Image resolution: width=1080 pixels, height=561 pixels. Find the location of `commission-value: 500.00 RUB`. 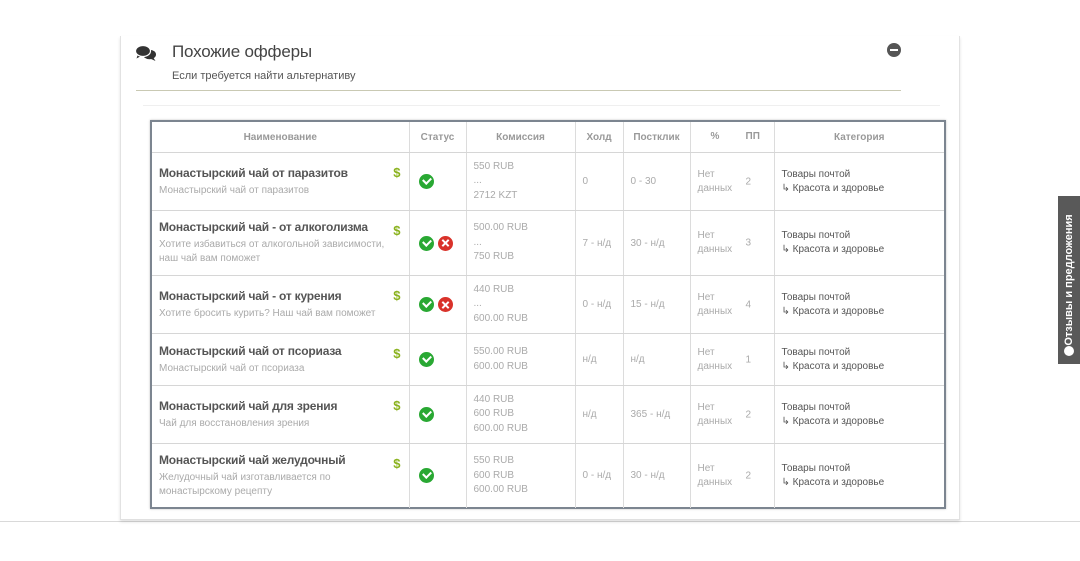

commission-value: 500.00 RUB is located at coordinates (500, 228).